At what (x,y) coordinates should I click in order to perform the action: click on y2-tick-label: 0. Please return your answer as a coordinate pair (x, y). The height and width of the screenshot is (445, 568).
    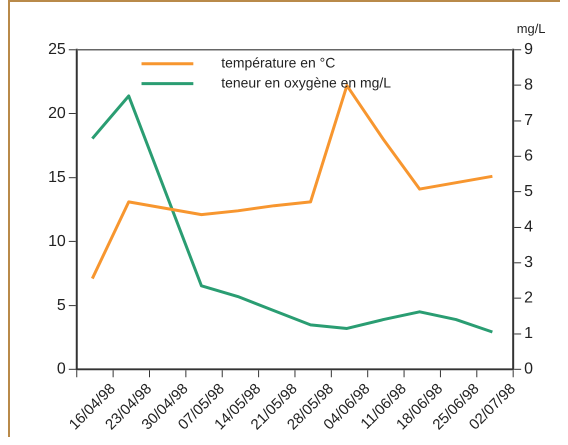
    Looking at the image, I should click on (529, 369).